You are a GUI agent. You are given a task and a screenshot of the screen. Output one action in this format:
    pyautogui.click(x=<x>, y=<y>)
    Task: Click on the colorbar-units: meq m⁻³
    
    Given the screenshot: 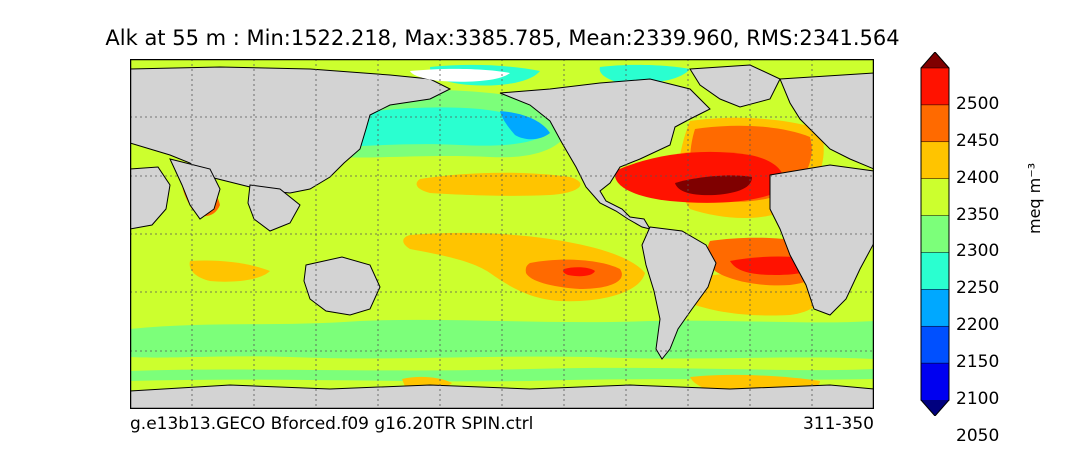 What is the action you would take?
    pyautogui.click(x=1034, y=198)
    